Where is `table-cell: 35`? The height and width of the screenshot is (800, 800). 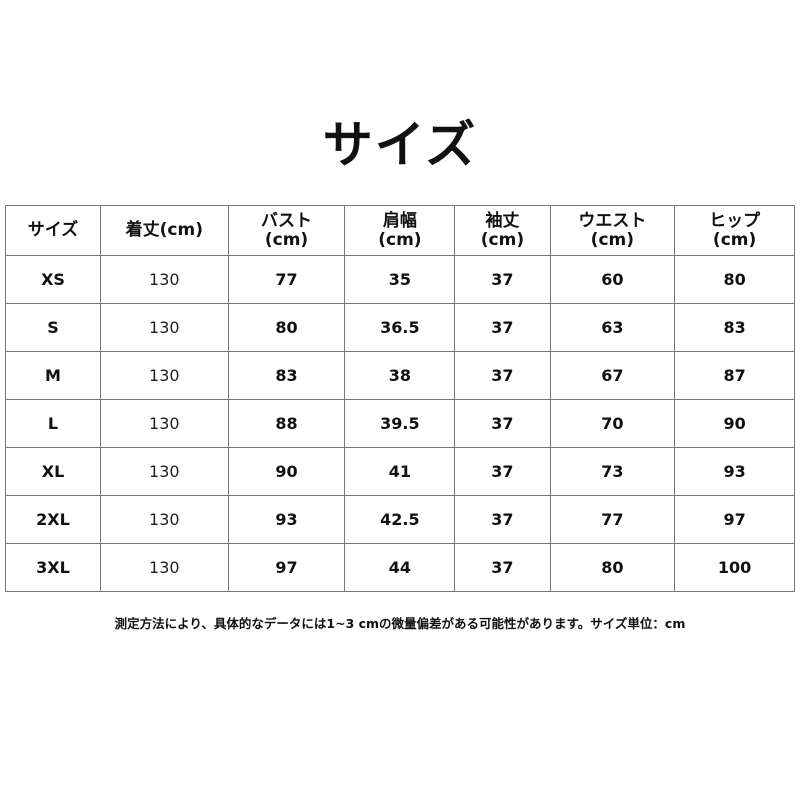
table-cell: 35 is located at coordinates (400, 279).